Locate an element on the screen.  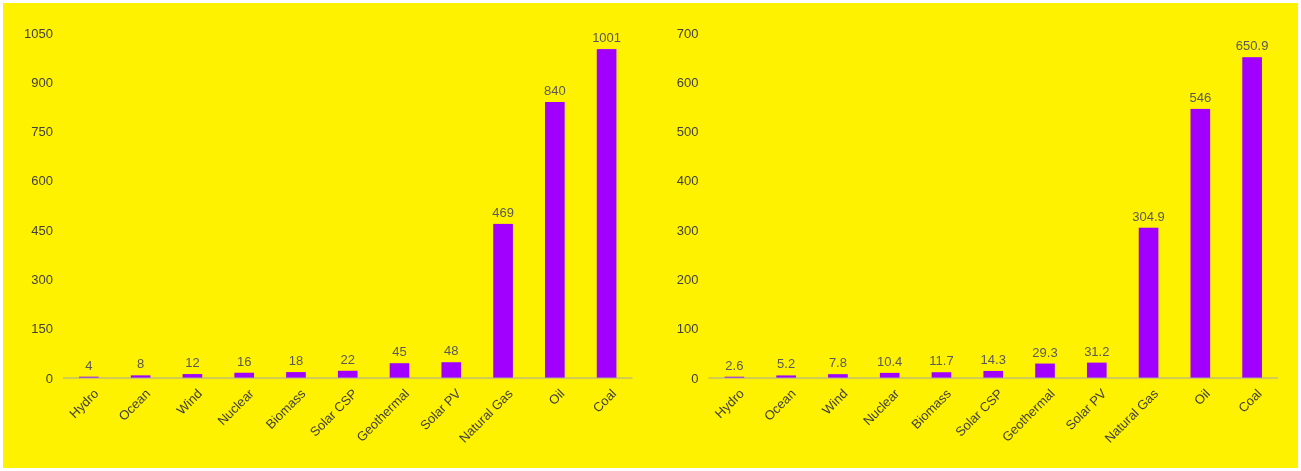
data-label: 650.9 is located at coordinates (1252, 46).